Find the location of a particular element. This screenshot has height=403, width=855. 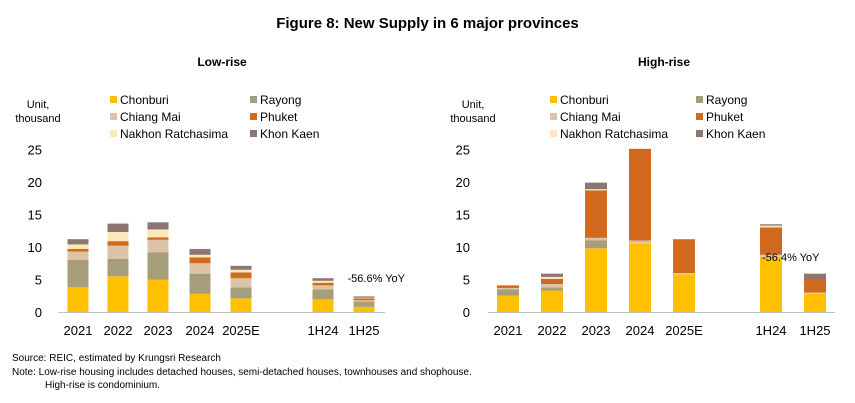

highrise-legend-label: Chiang Mai is located at coordinates (590, 117).